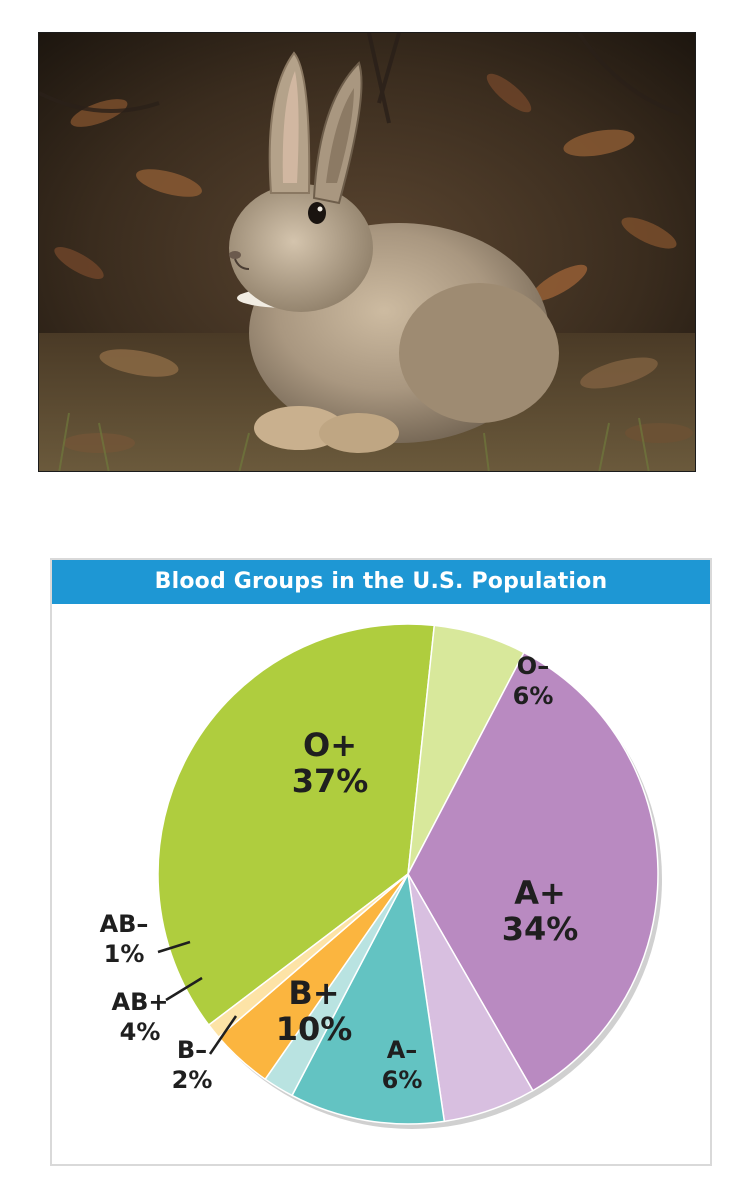  I want to click on slice-label-aneg: A–, so click(402, 1050).